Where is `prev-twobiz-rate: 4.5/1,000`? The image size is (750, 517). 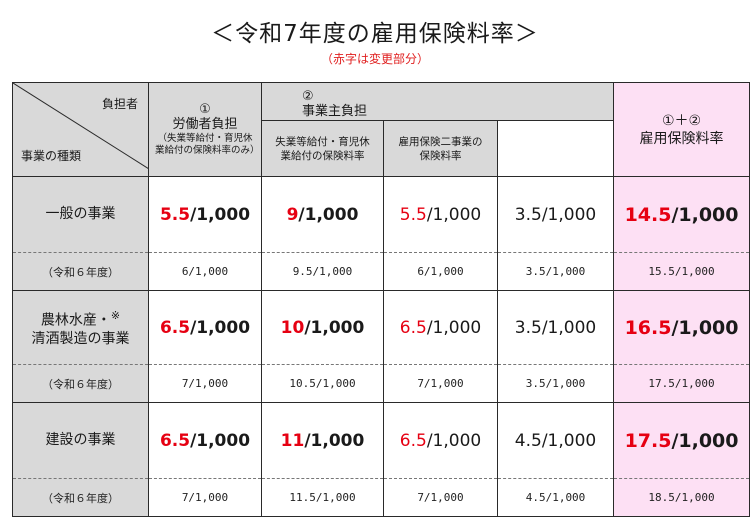 prev-twobiz-rate: 4.5/1,000 is located at coordinates (555, 497).